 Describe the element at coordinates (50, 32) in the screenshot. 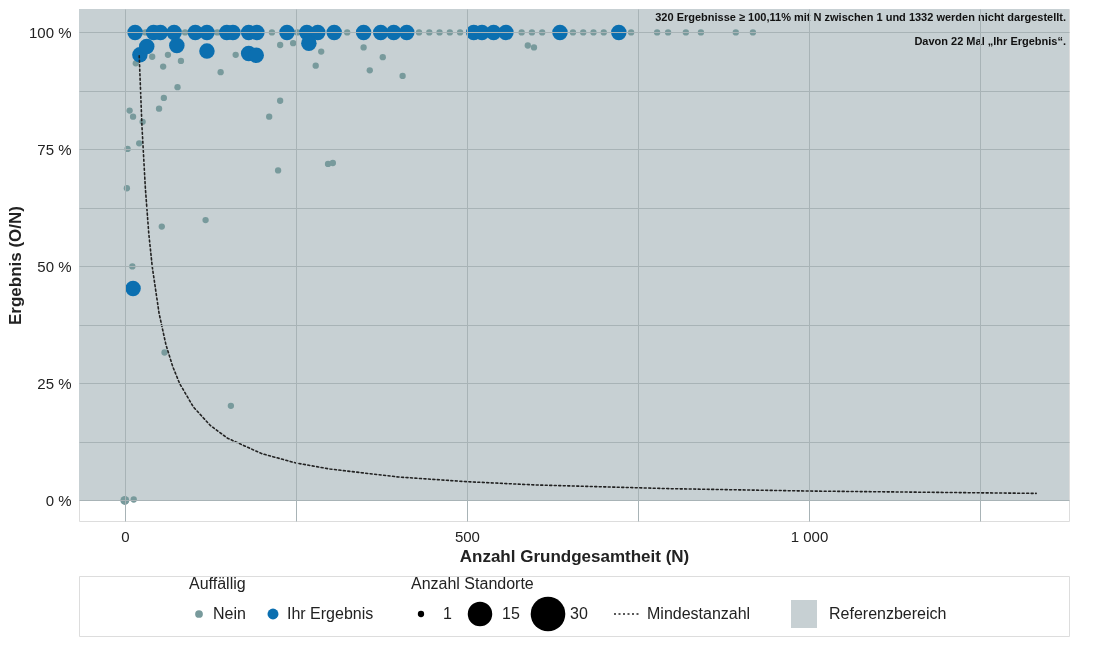

I see `y-tick-label: 100 %` at that location.